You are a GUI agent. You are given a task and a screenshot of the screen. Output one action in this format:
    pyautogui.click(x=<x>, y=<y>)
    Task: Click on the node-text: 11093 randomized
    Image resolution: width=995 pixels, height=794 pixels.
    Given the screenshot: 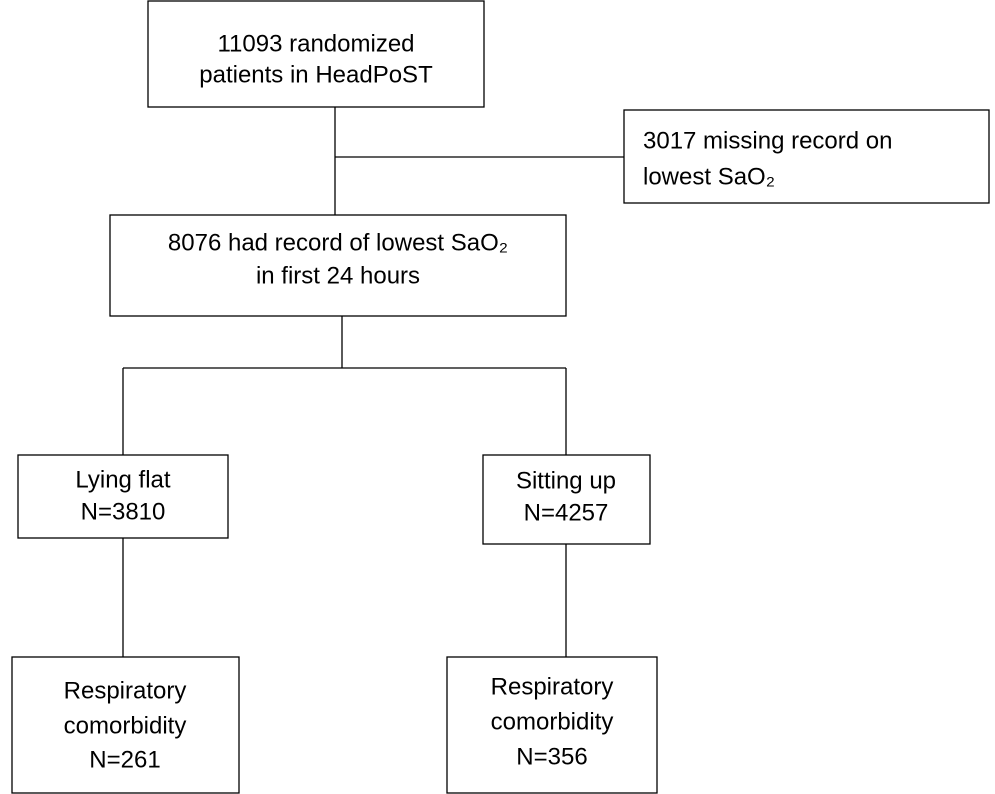 What is the action you would take?
    pyautogui.click(x=315, y=43)
    